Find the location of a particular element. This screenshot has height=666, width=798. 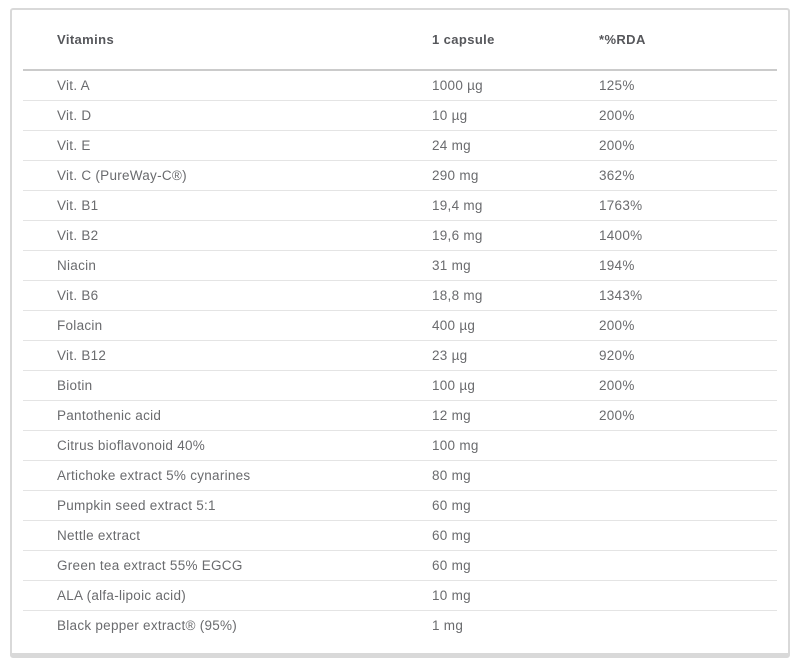

vitamin-name-cell: Pumpkin seed extract 5:1 is located at coordinates (227, 505).